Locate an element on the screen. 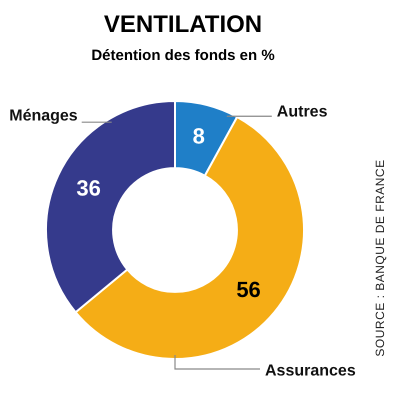 Image resolution: width=398 pixels, height=396 pixels. slice-label: Autres is located at coordinates (302, 112).